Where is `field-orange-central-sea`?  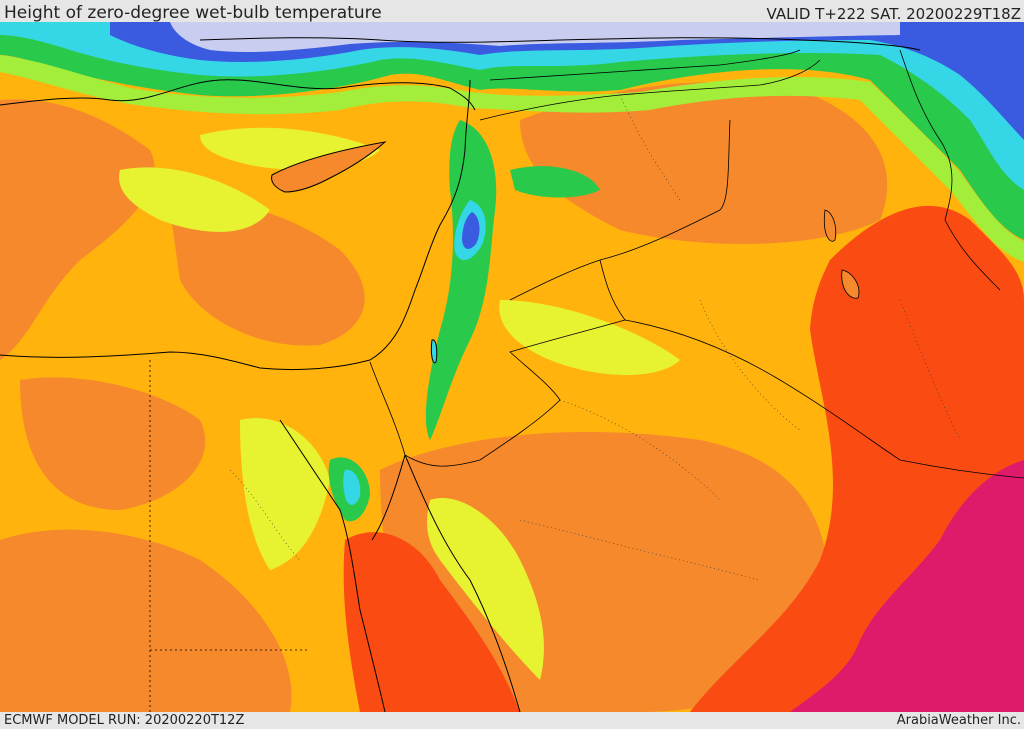 field-orange-central-sea is located at coordinates (267, 274).